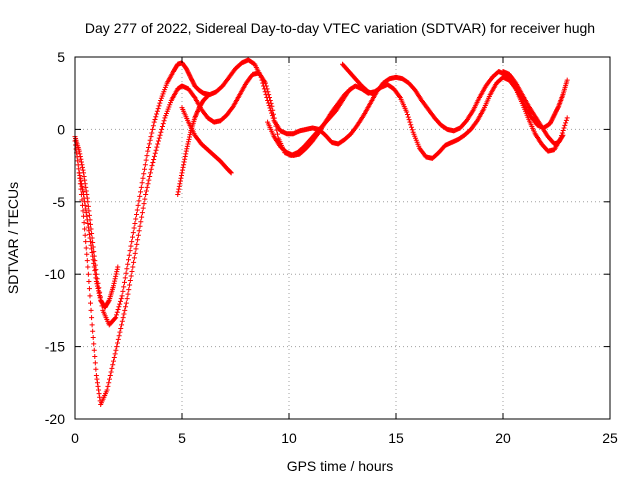 This screenshot has width=640, height=480. I want to click on y-tick-label: 5, so click(61, 57).